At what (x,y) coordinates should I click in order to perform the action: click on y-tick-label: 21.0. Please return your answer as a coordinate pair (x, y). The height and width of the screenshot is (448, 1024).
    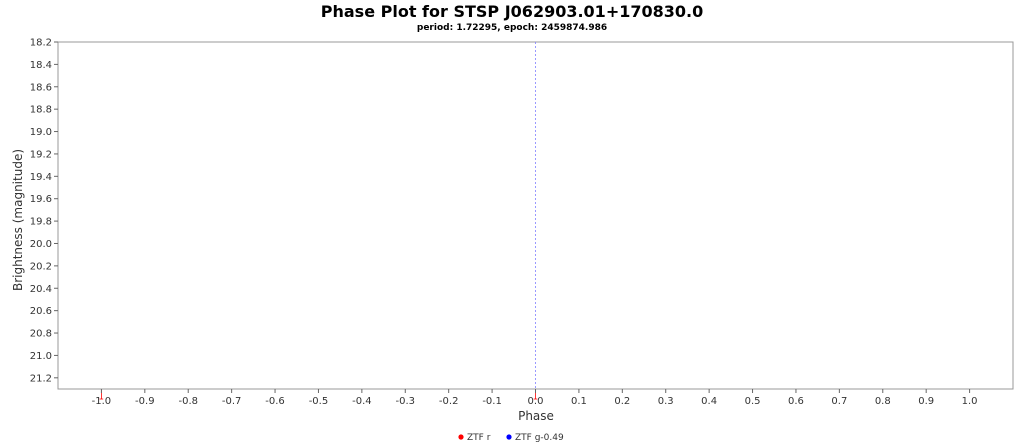
    Looking at the image, I should click on (41, 356).